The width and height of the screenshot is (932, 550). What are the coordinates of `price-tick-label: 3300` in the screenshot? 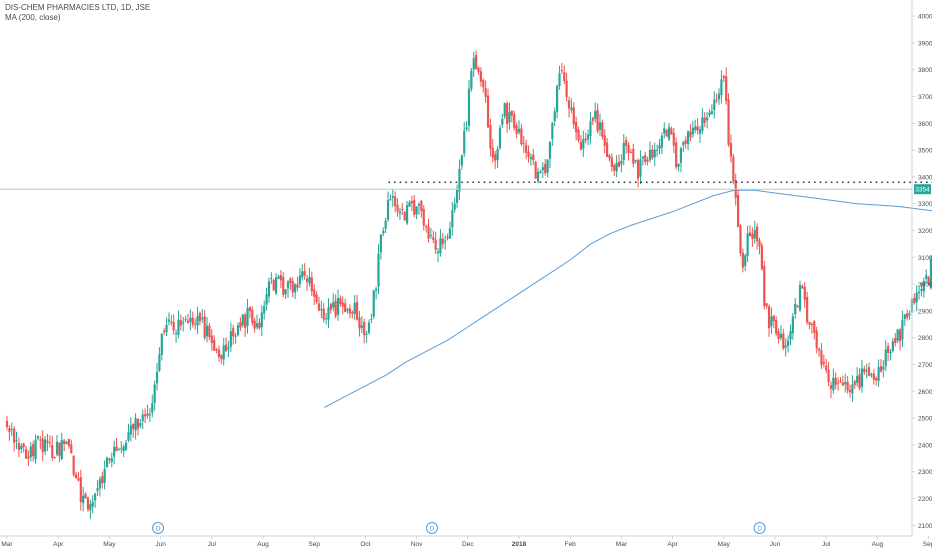 It's located at (925, 204).